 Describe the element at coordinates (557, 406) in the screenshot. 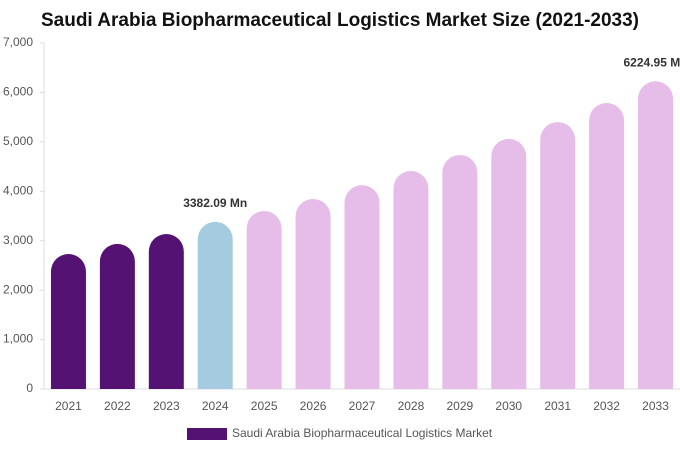

I see `x-tick-label: 2031` at that location.